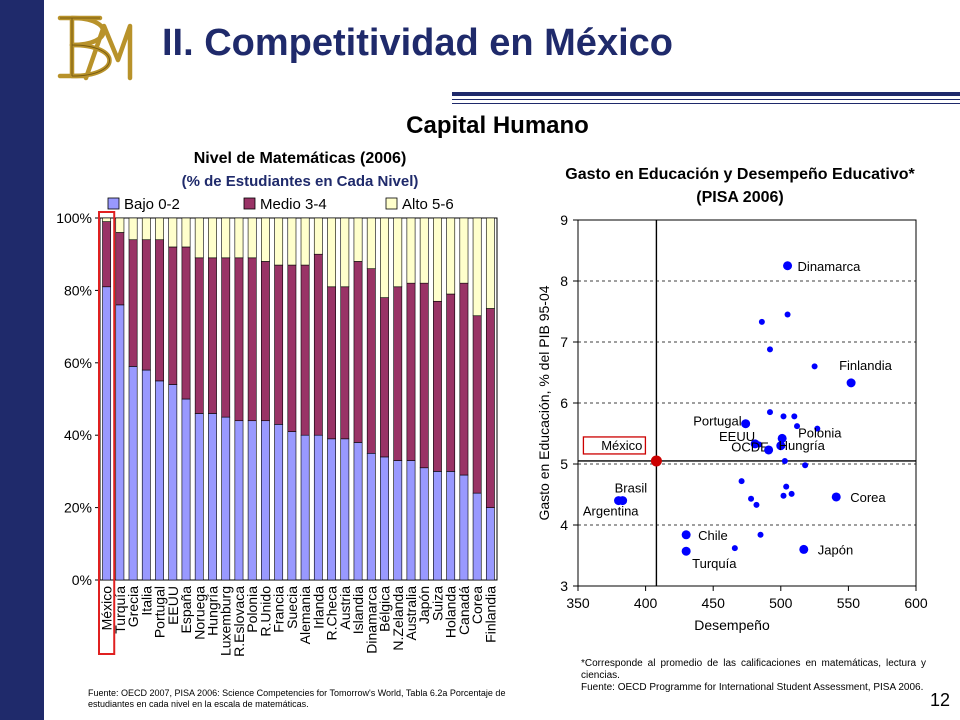  Describe the element at coordinates (564, 342) in the screenshot. I see `y-tick-label: 7` at that location.